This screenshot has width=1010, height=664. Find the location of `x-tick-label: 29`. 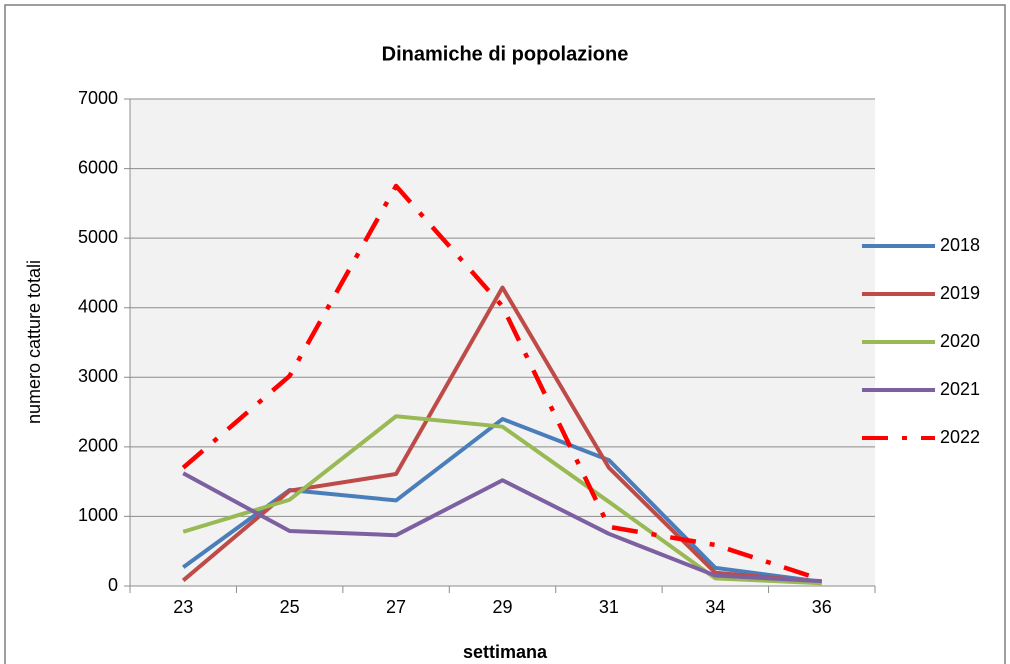

x-tick-label: 29 is located at coordinates (502, 607).